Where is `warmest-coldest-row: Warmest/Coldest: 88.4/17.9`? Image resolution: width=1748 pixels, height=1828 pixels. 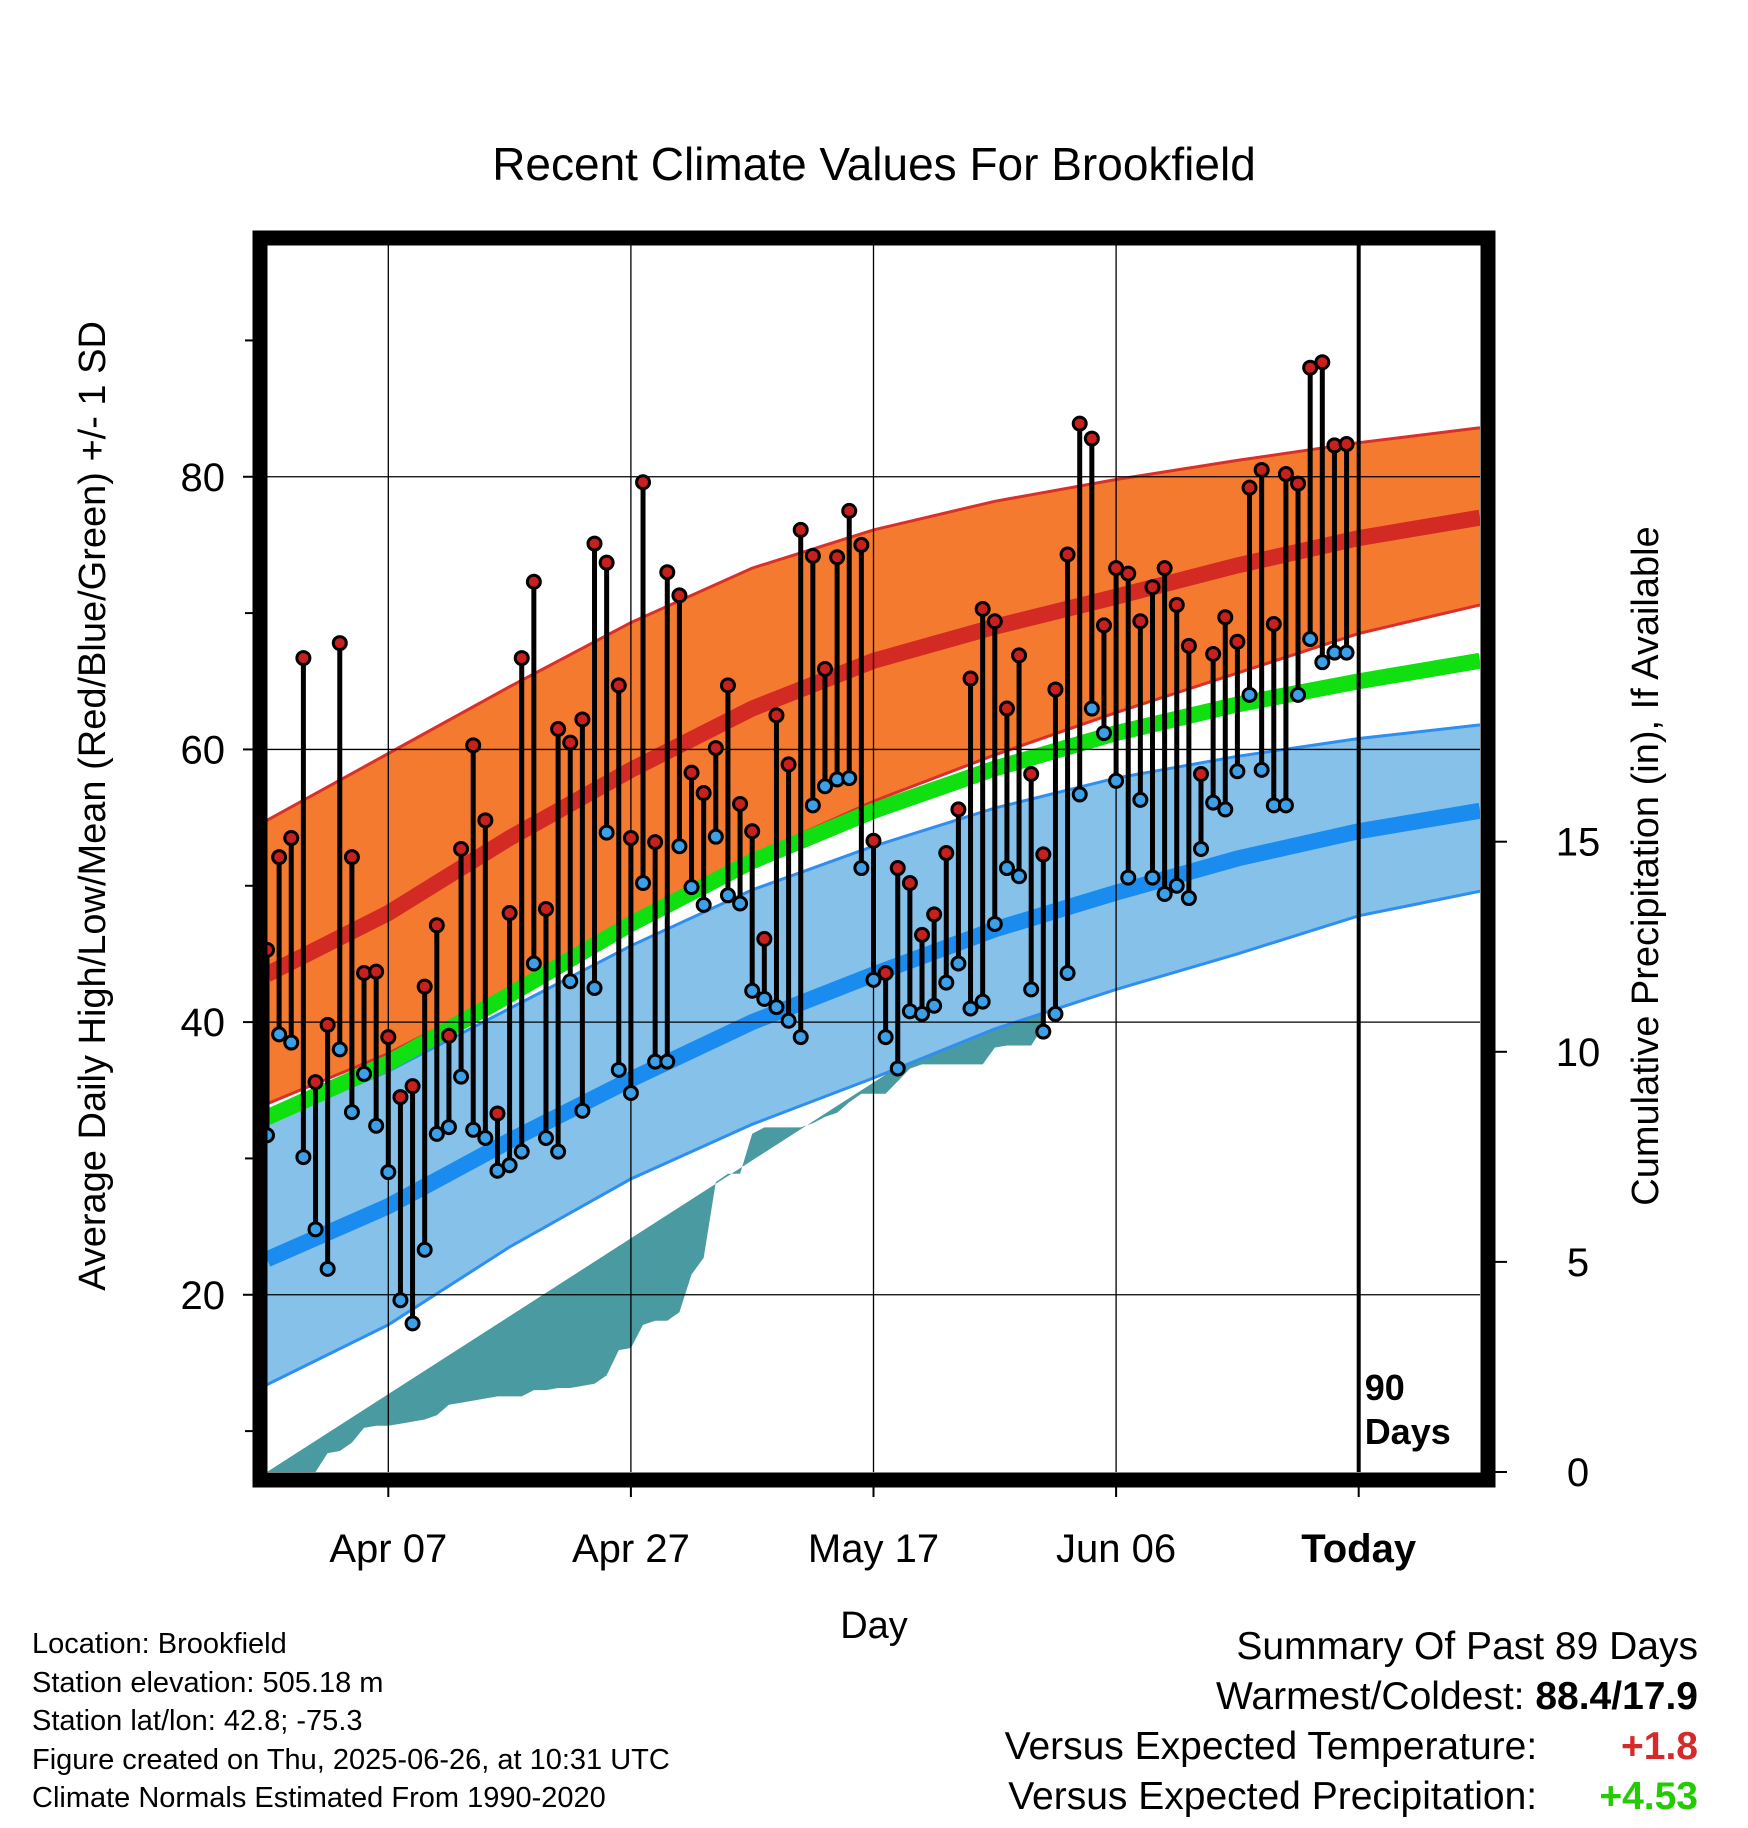 warmest-coldest-row: Warmest/Coldest: 88.4/17.9 is located at coordinates (1351, 1697).